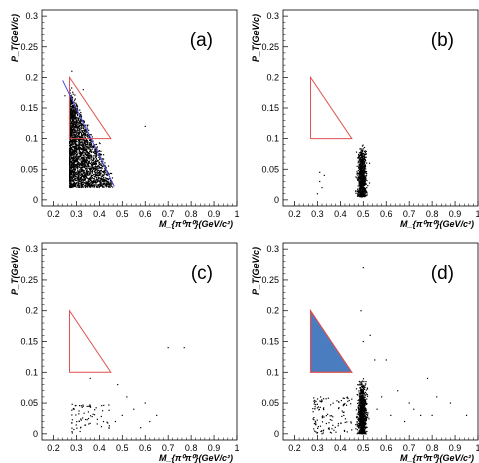 Image resolution: width=479 pixels, height=463 pixels. I want to click on y-tick-label: 0.2, so click(31, 77).